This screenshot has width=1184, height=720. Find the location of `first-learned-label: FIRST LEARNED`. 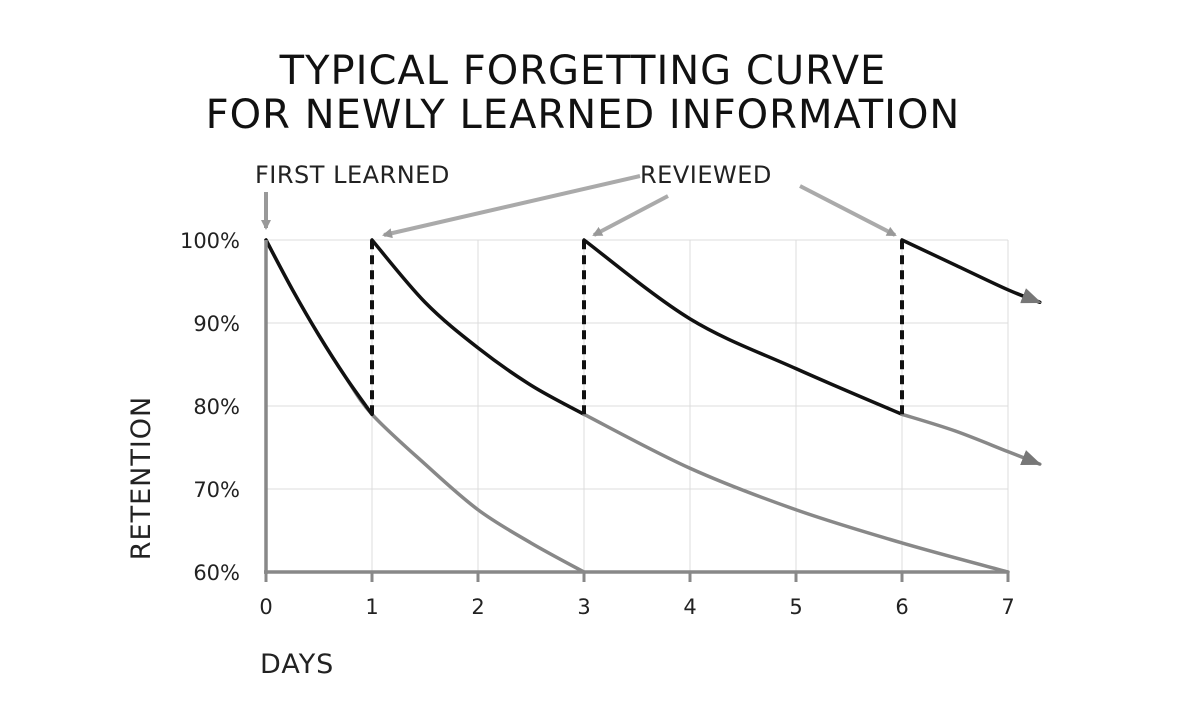

first-learned-label: FIRST LEARNED is located at coordinates (352, 175).